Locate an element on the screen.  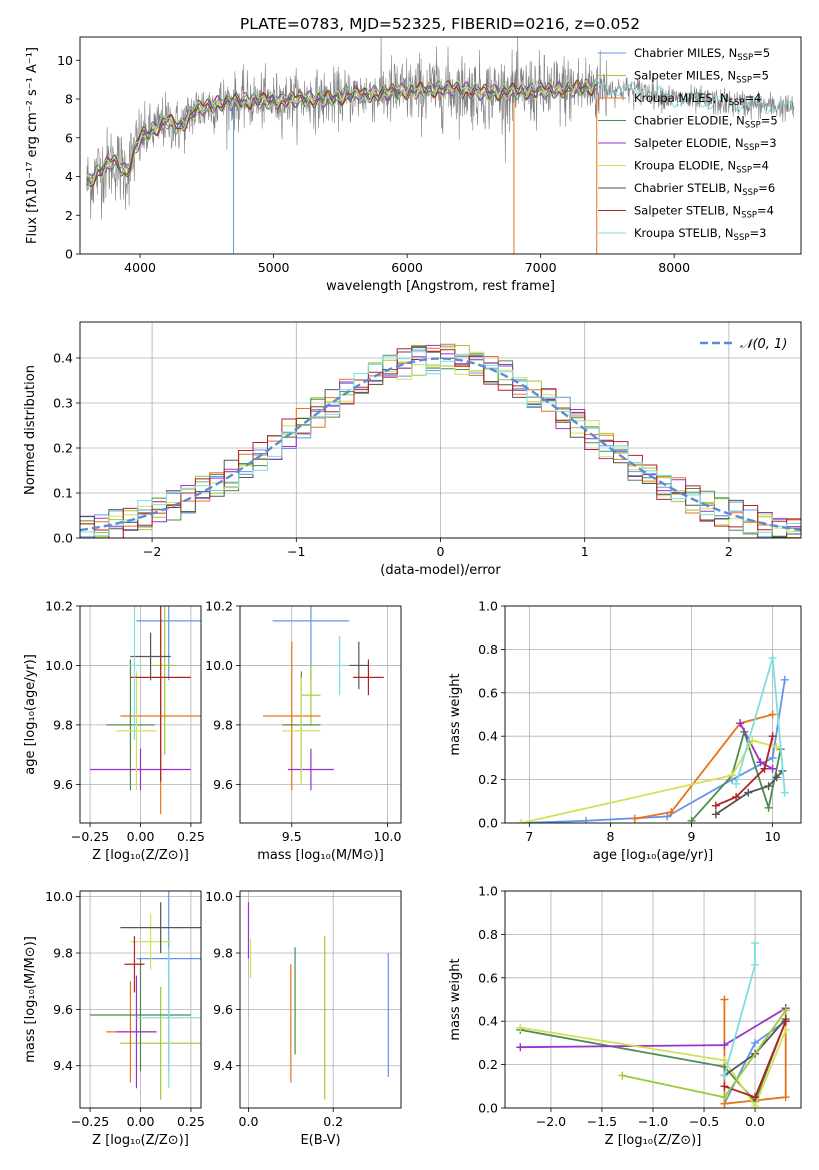
x-tick-label: −1 is located at coordinates (296, 551).